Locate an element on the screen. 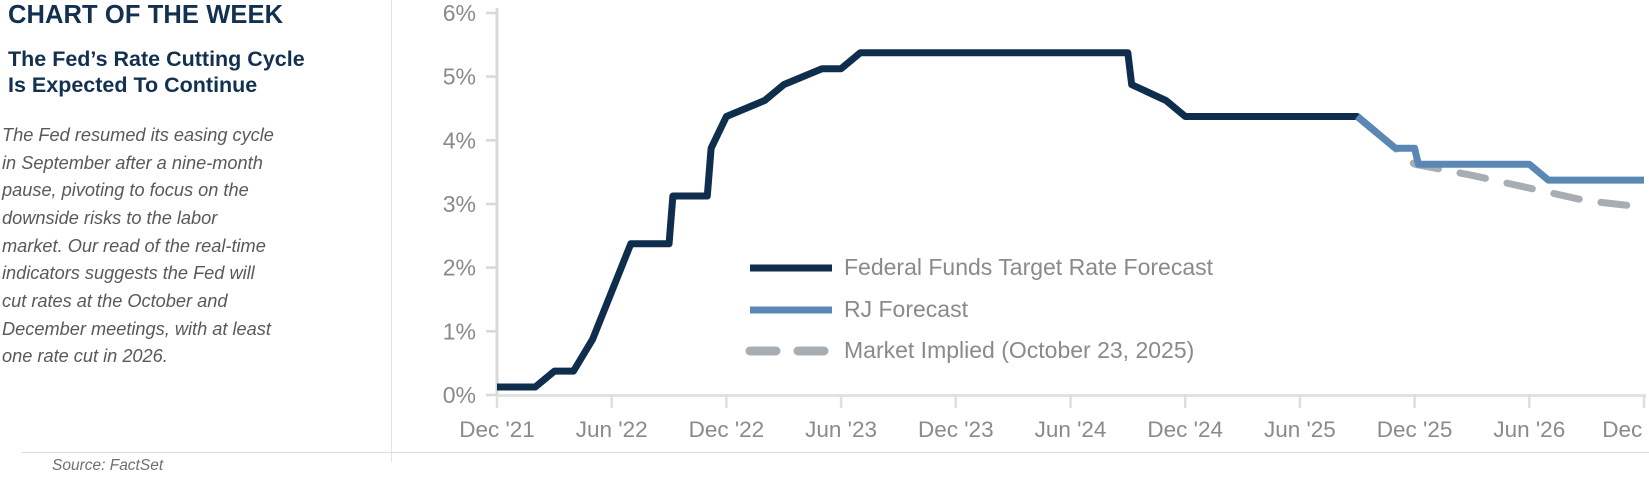 The width and height of the screenshot is (1649, 494). x-tick-label: Jun '23 is located at coordinates (841, 429).